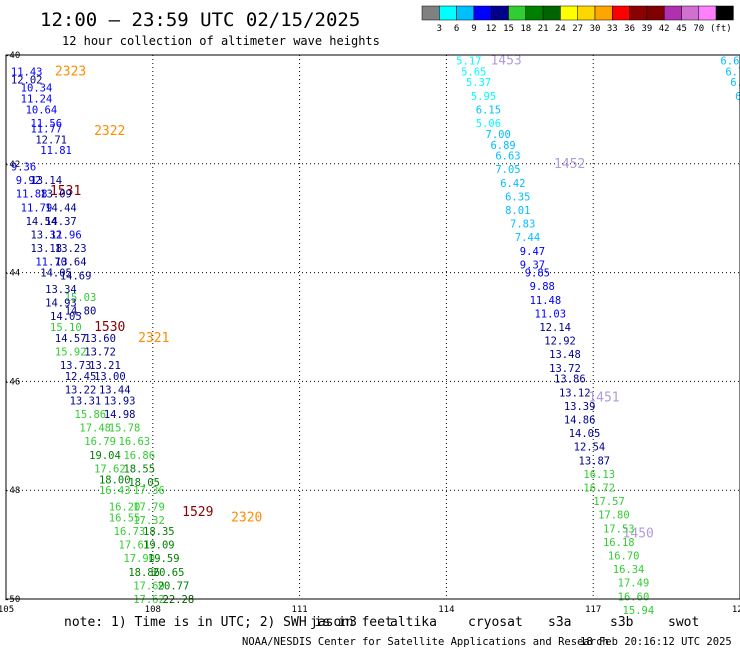 The image size is (740, 650). Describe the element at coordinates (76, 366) in the screenshot. I see `wave-height-label: 13.73` at that location.